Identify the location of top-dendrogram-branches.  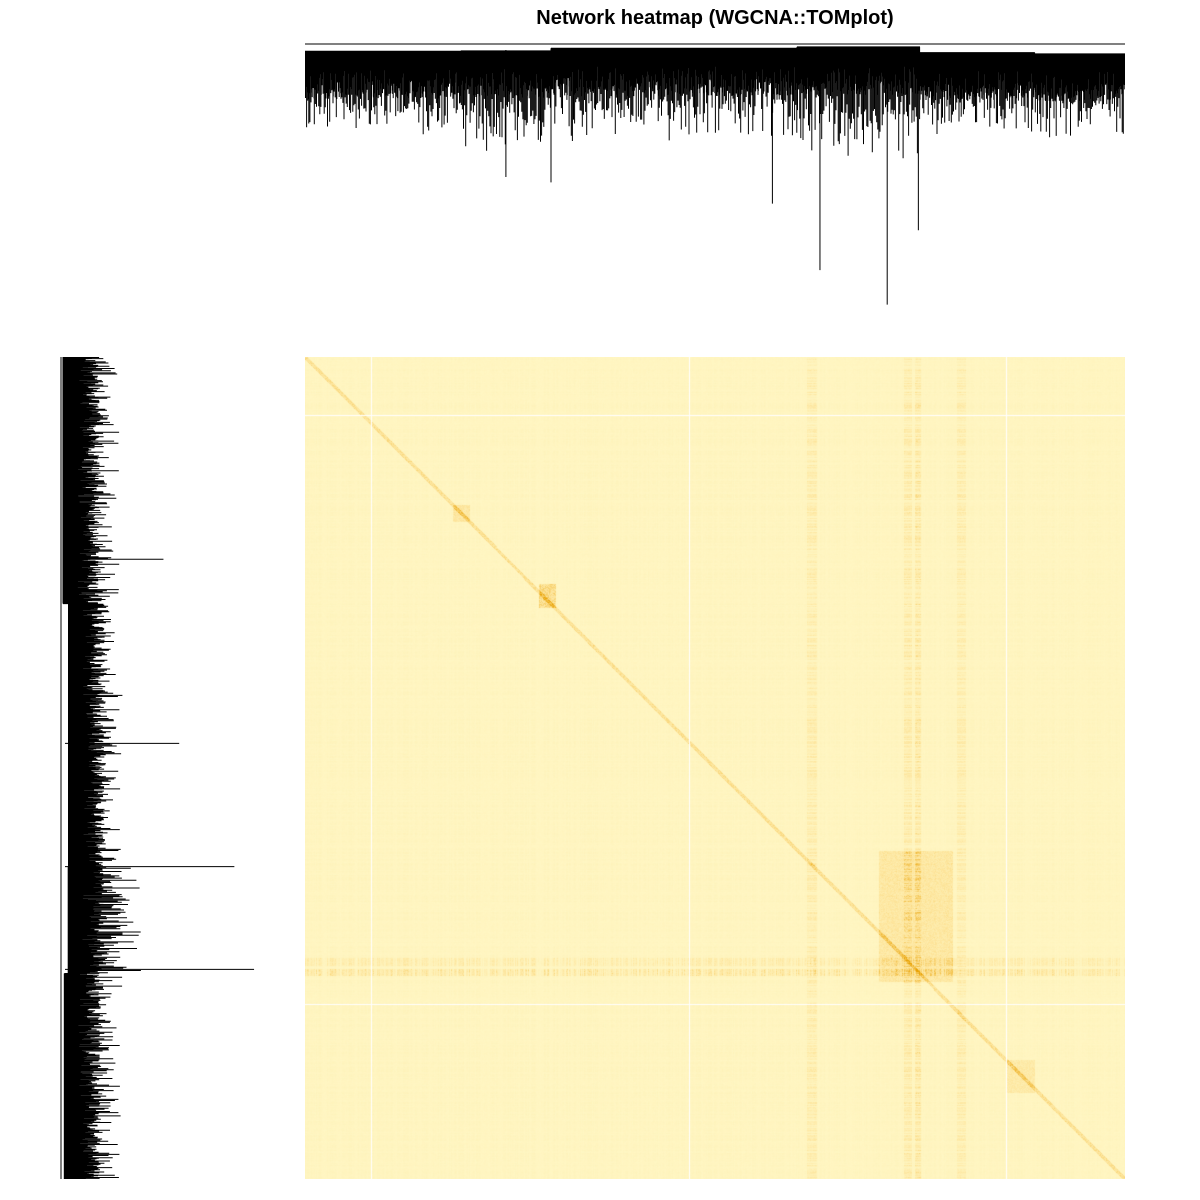
(715, 174).